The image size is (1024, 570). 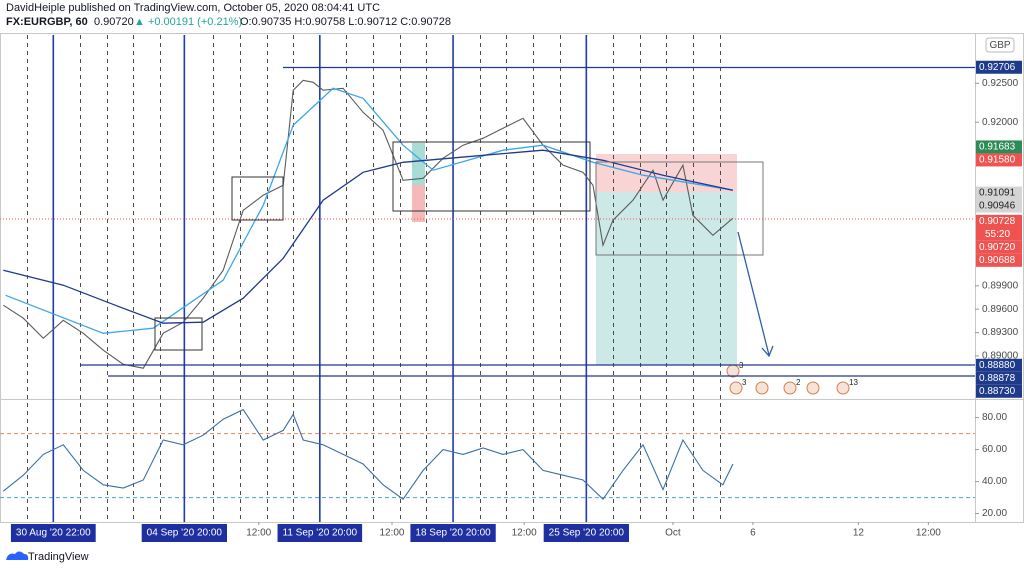 What do you see at coordinates (1000, 285) in the screenshot?
I see `y-tick-label: 0.89900` at bounding box center [1000, 285].